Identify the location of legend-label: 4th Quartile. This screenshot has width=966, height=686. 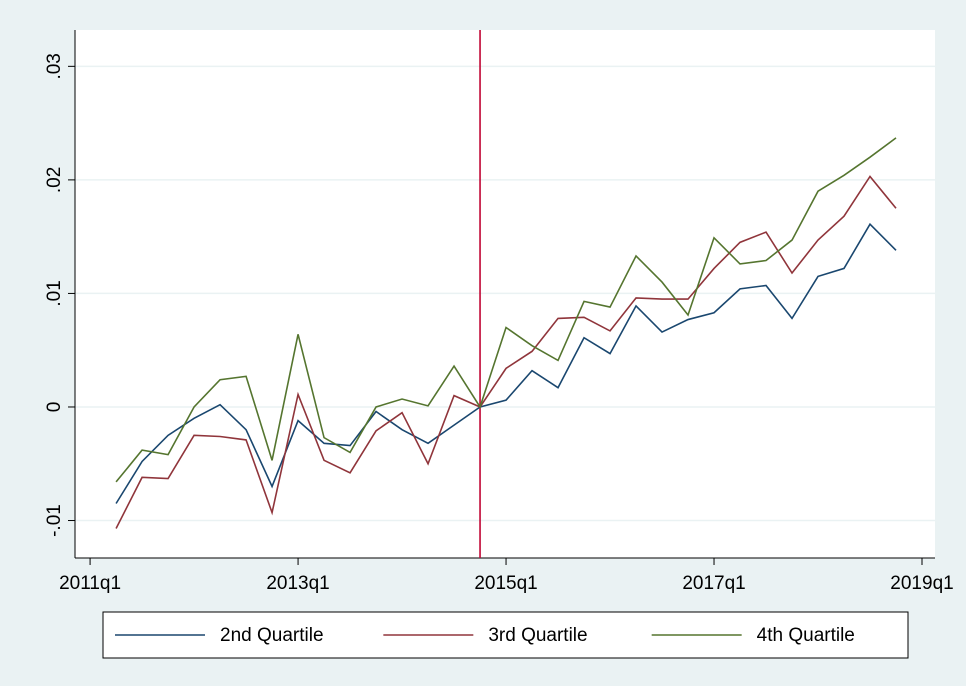
(806, 635).